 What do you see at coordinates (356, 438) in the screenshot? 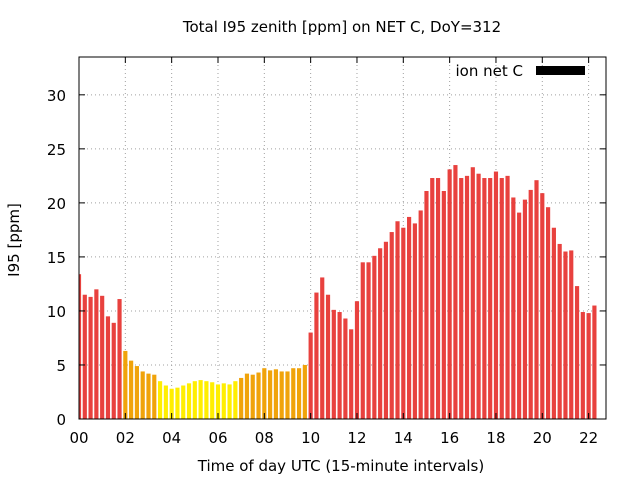
I see `x-tick-label: 12` at bounding box center [356, 438].